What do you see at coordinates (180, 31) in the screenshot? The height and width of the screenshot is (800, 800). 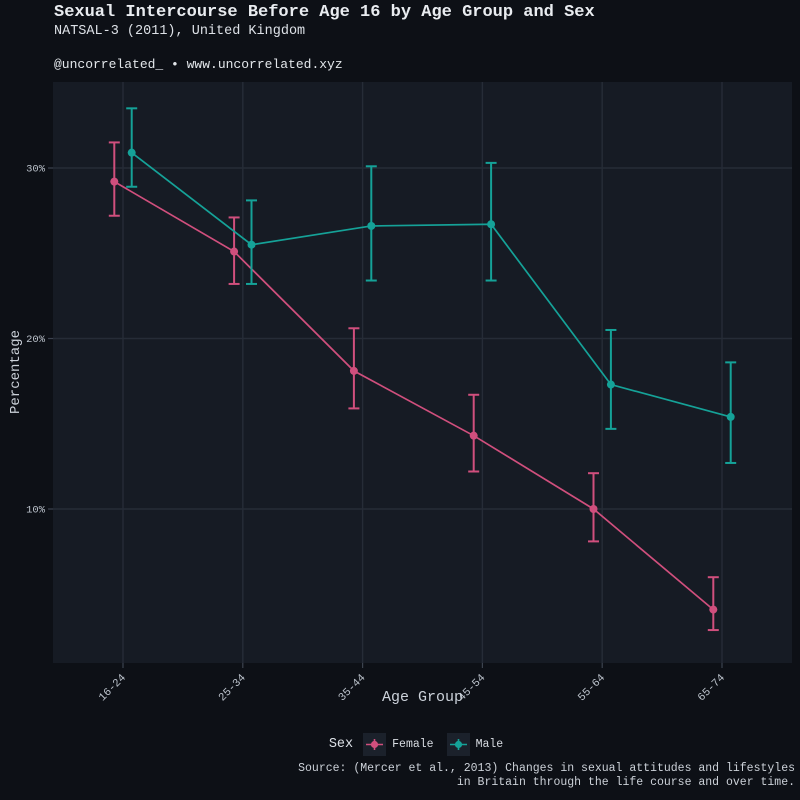 I see `chart-subtitle: NATSAL-3 (2011), United Kingdom` at bounding box center [180, 31].